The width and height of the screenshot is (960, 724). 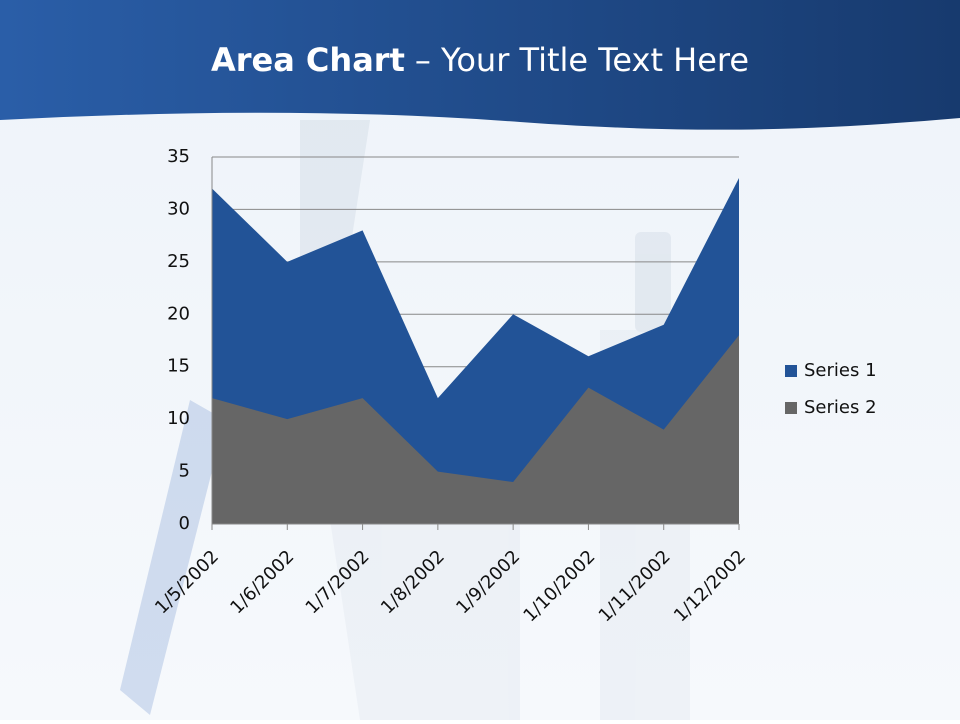 I want to click on legend-label: Series 2, so click(x=840, y=407).